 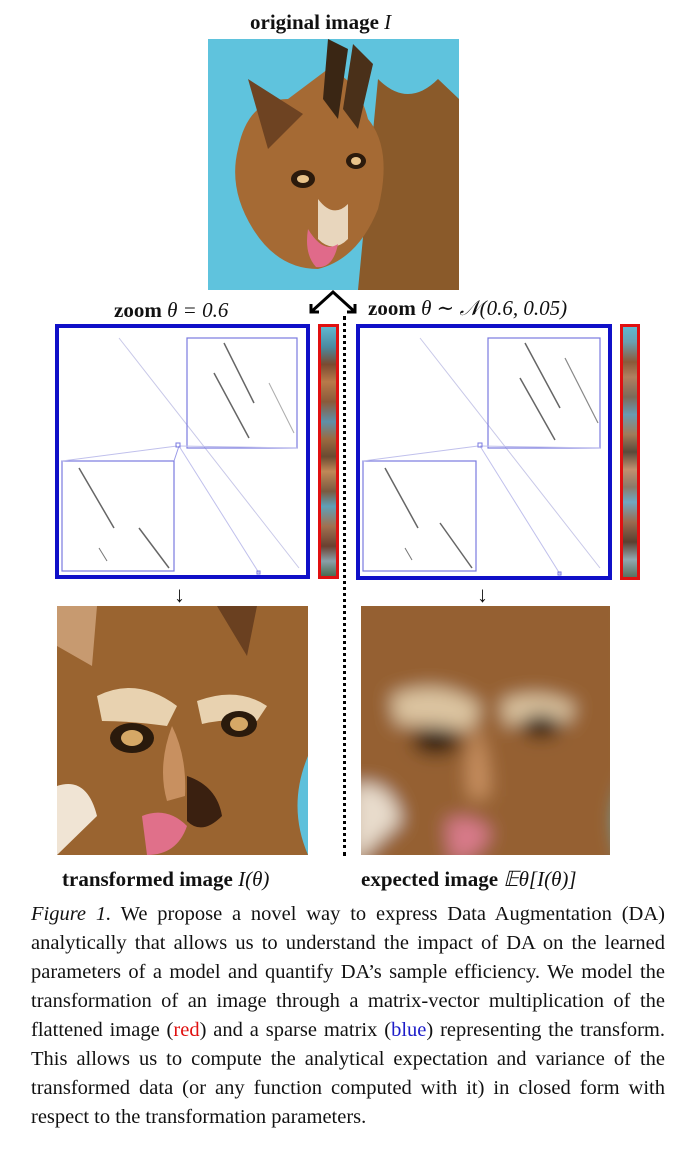 What do you see at coordinates (166, 879) in the screenshot?
I see `transformed-image-label: transformed image I(θ)` at bounding box center [166, 879].